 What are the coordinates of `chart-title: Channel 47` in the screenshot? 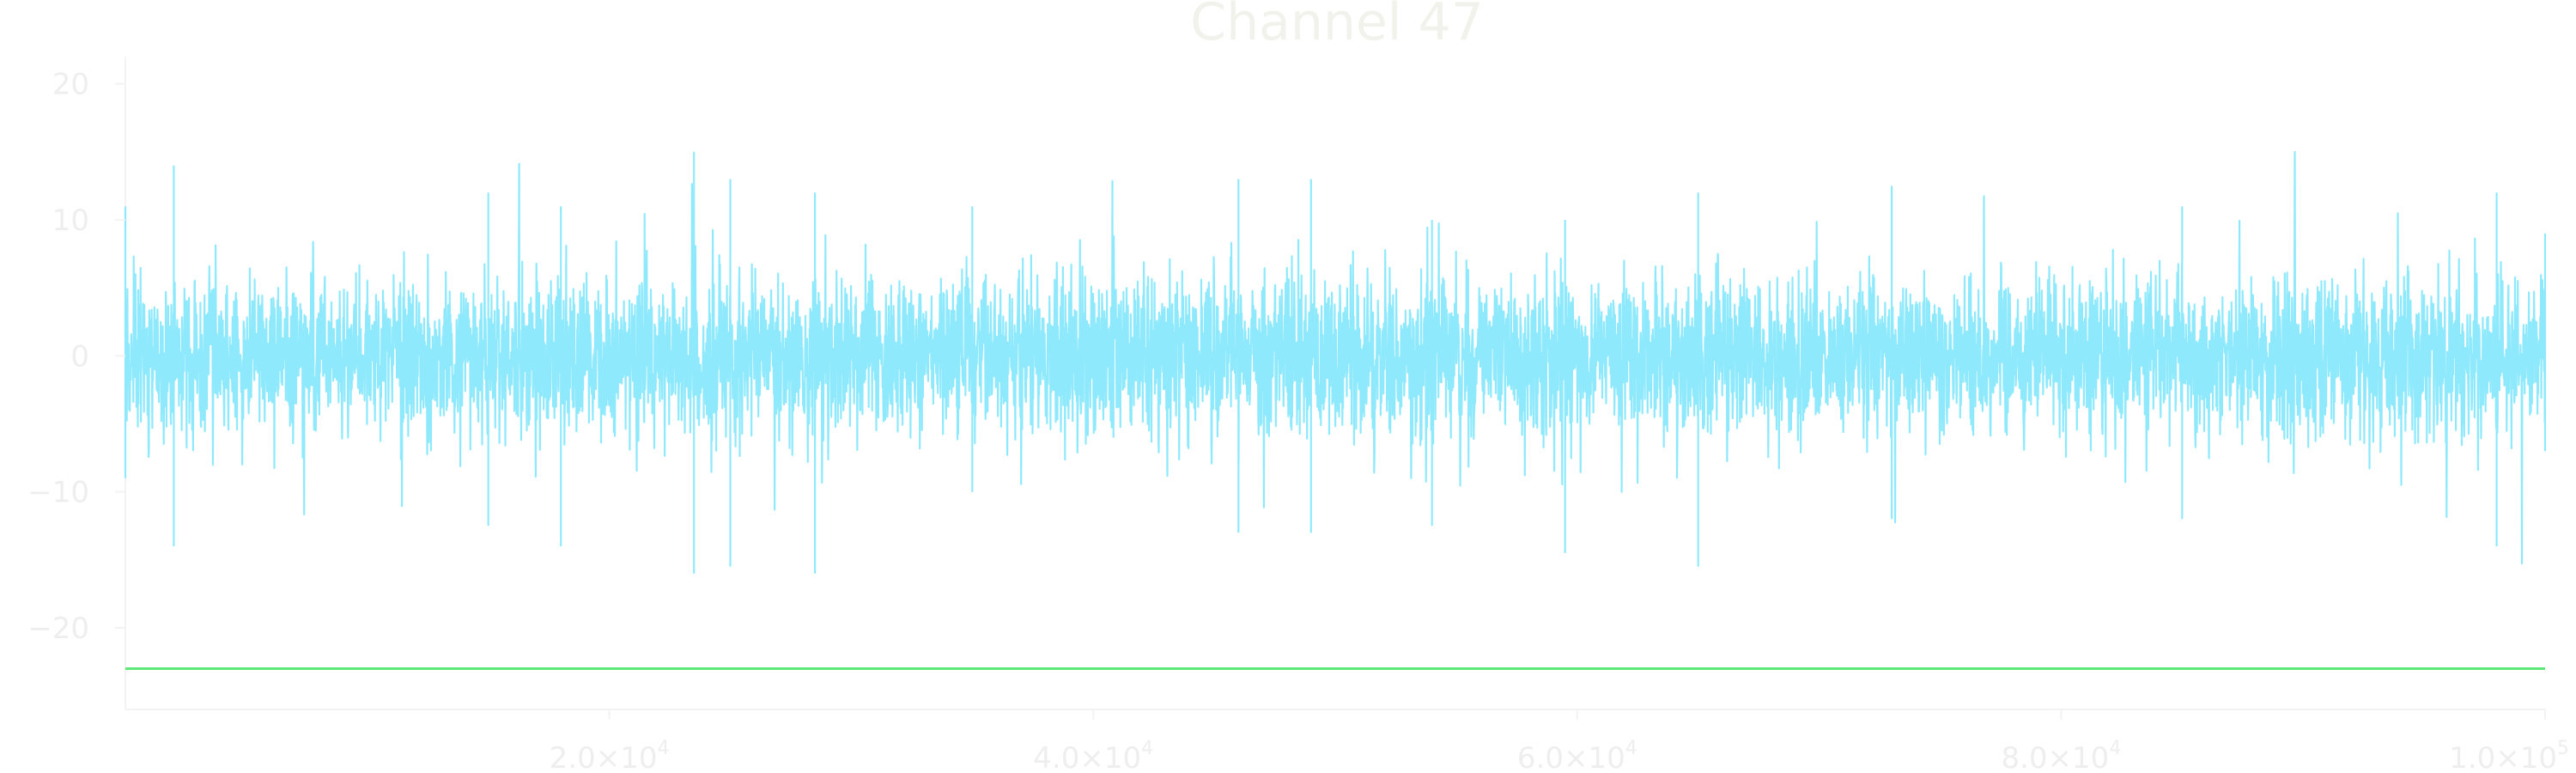 It's located at (1337, 26).